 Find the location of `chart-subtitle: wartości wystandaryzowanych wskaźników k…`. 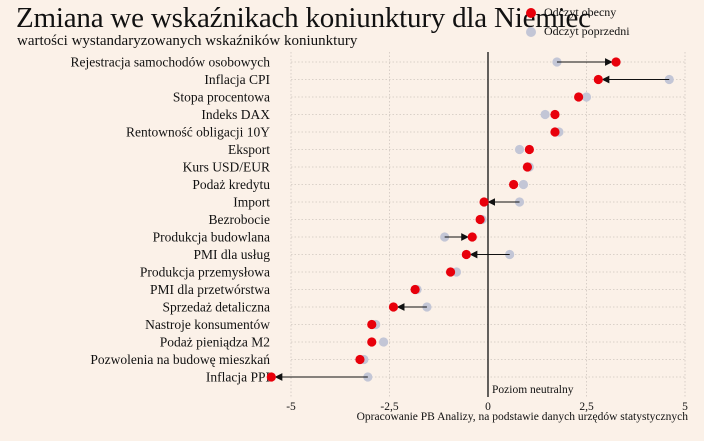

chart-subtitle: wartości wystandaryzowanych wskaźników k… is located at coordinates (187, 41).